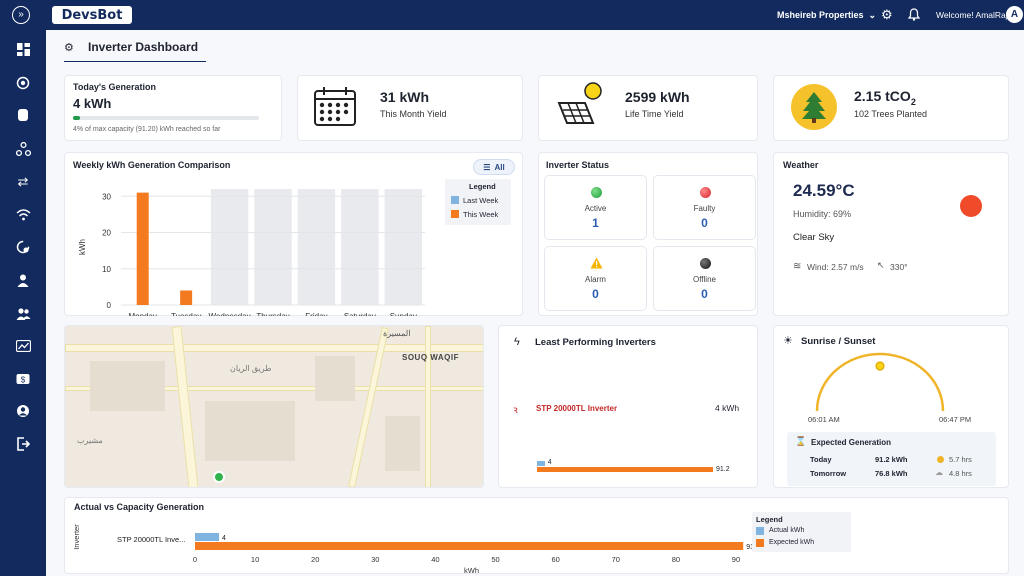 This screenshot has width=1024, height=576. What do you see at coordinates (23, 444) in the screenshot?
I see `logout-icon` at bounding box center [23, 444].